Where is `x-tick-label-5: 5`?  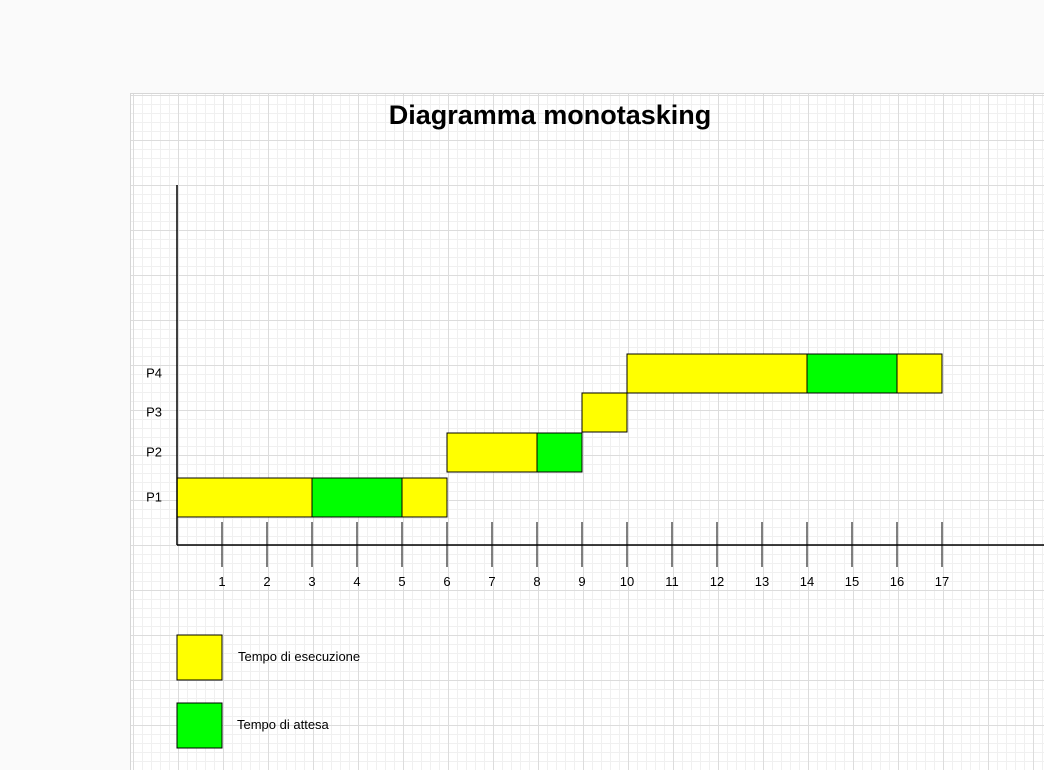 x-tick-label-5: 5 is located at coordinates (401, 581).